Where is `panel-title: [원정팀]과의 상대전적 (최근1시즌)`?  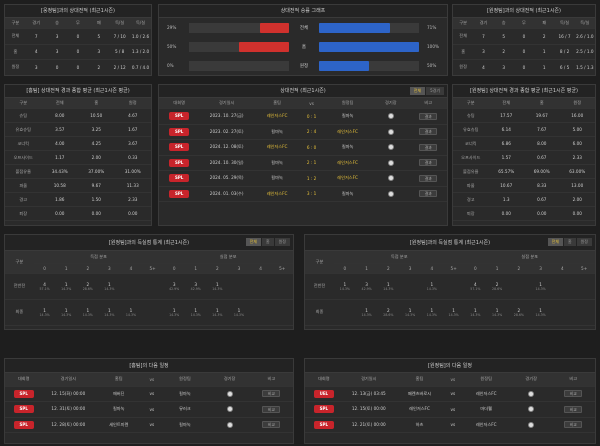 panel-title: [원정팀]과의 상대전적 (최근1시즌) is located at coordinates (524, 11).